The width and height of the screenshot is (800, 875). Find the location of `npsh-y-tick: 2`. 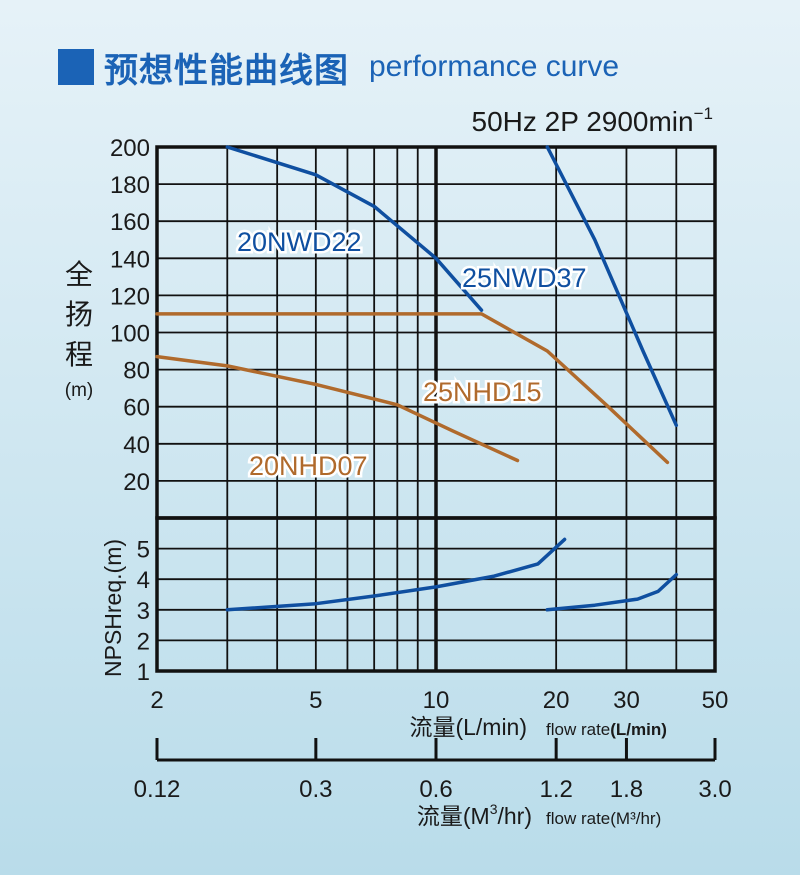

npsh-y-tick: 2 is located at coordinates (143, 641).